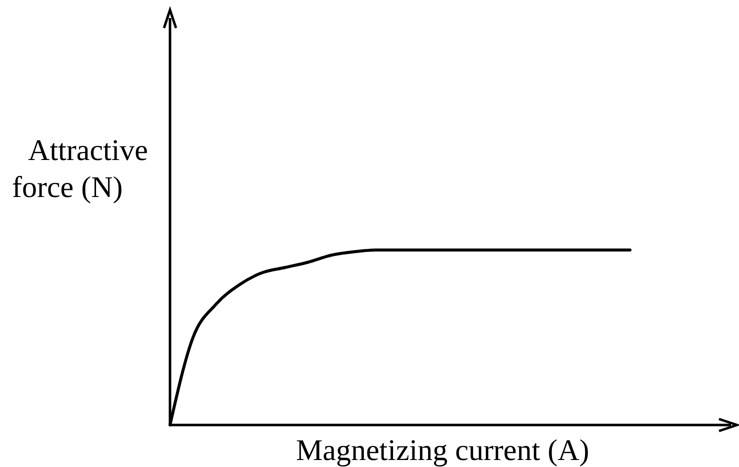 The width and height of the screenshot is (739, 467). Describe the element at coordinates (80, 169) in the screenshot. I see `y-axis-title: Attractive force (N)` at that location.